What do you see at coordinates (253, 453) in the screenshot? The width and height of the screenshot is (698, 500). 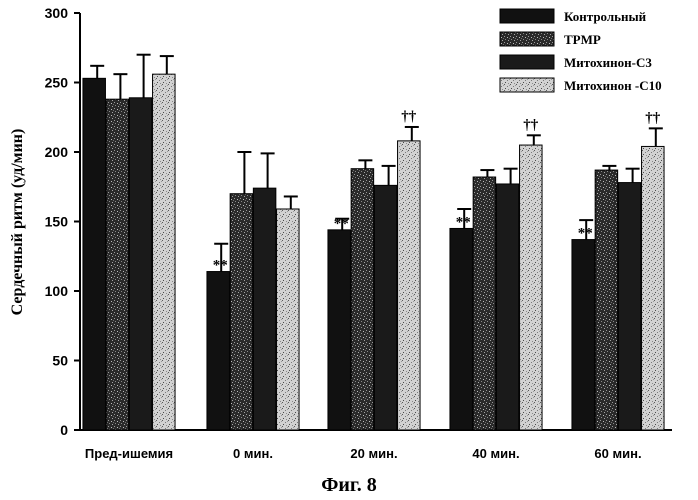 I see `category-label: 0 мин.` at bounding box center [253, 453].